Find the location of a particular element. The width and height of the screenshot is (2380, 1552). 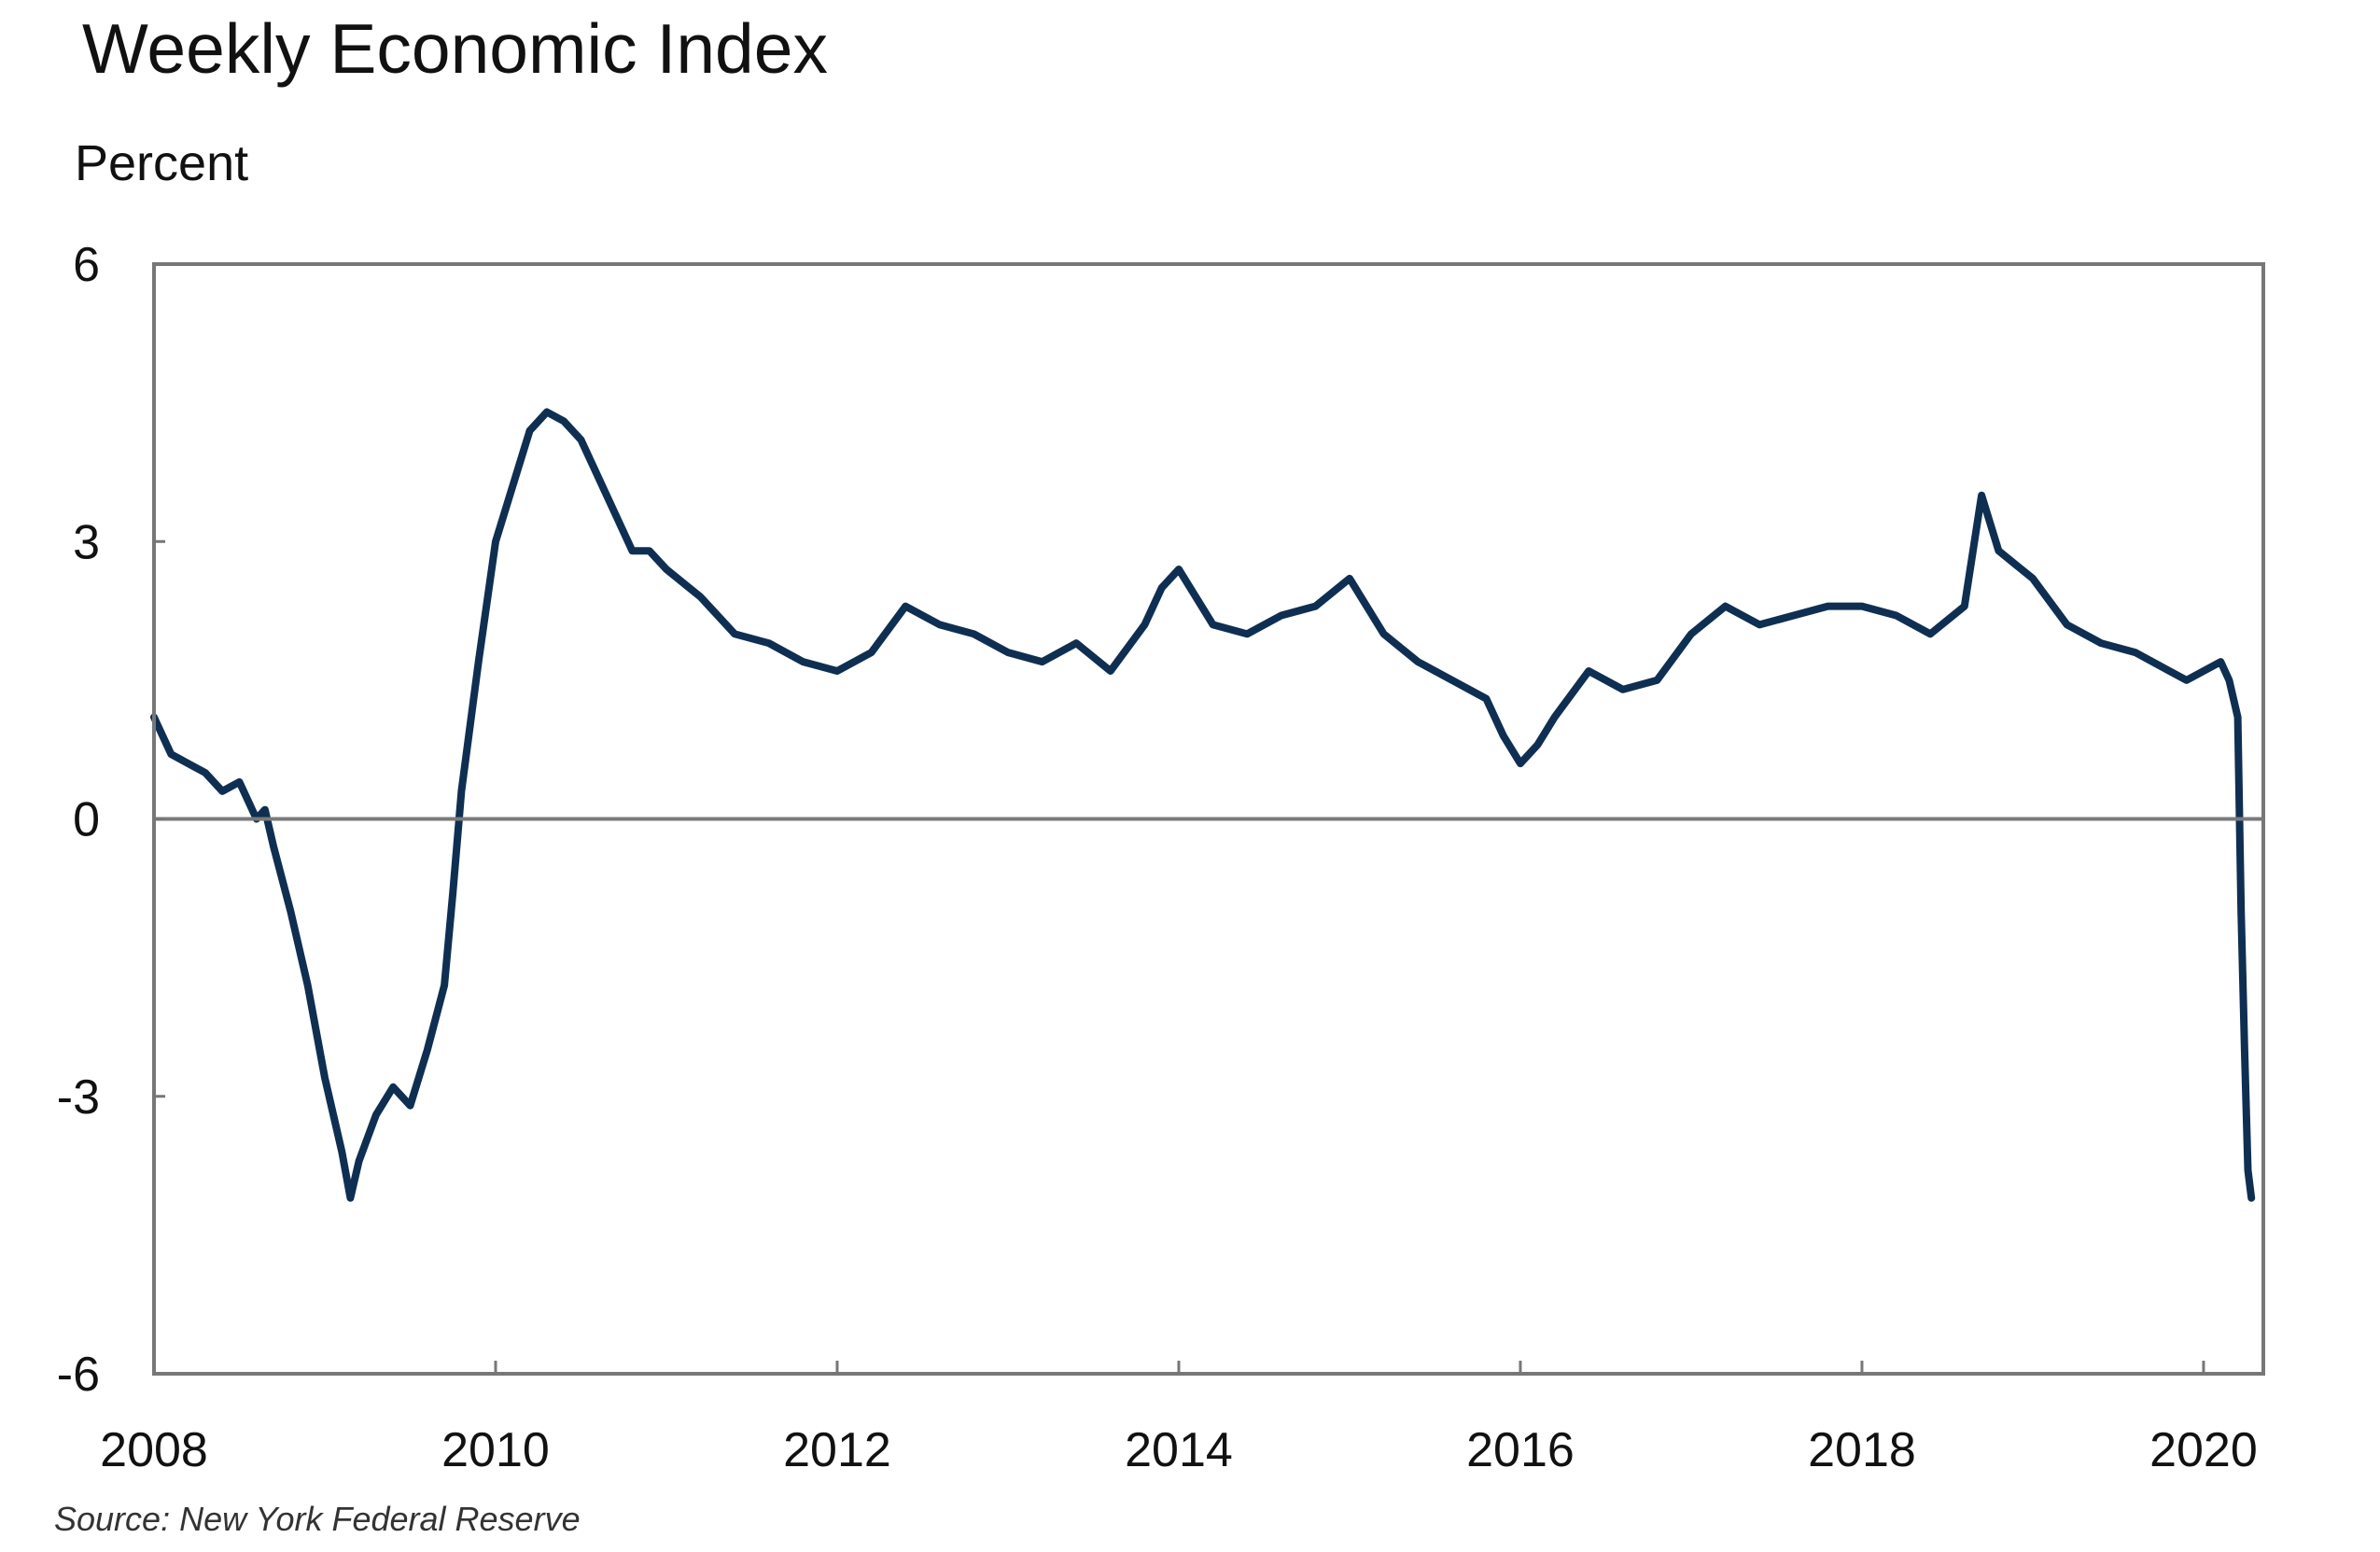

y-tick-label: 6 is located at coordinates (86, 265).